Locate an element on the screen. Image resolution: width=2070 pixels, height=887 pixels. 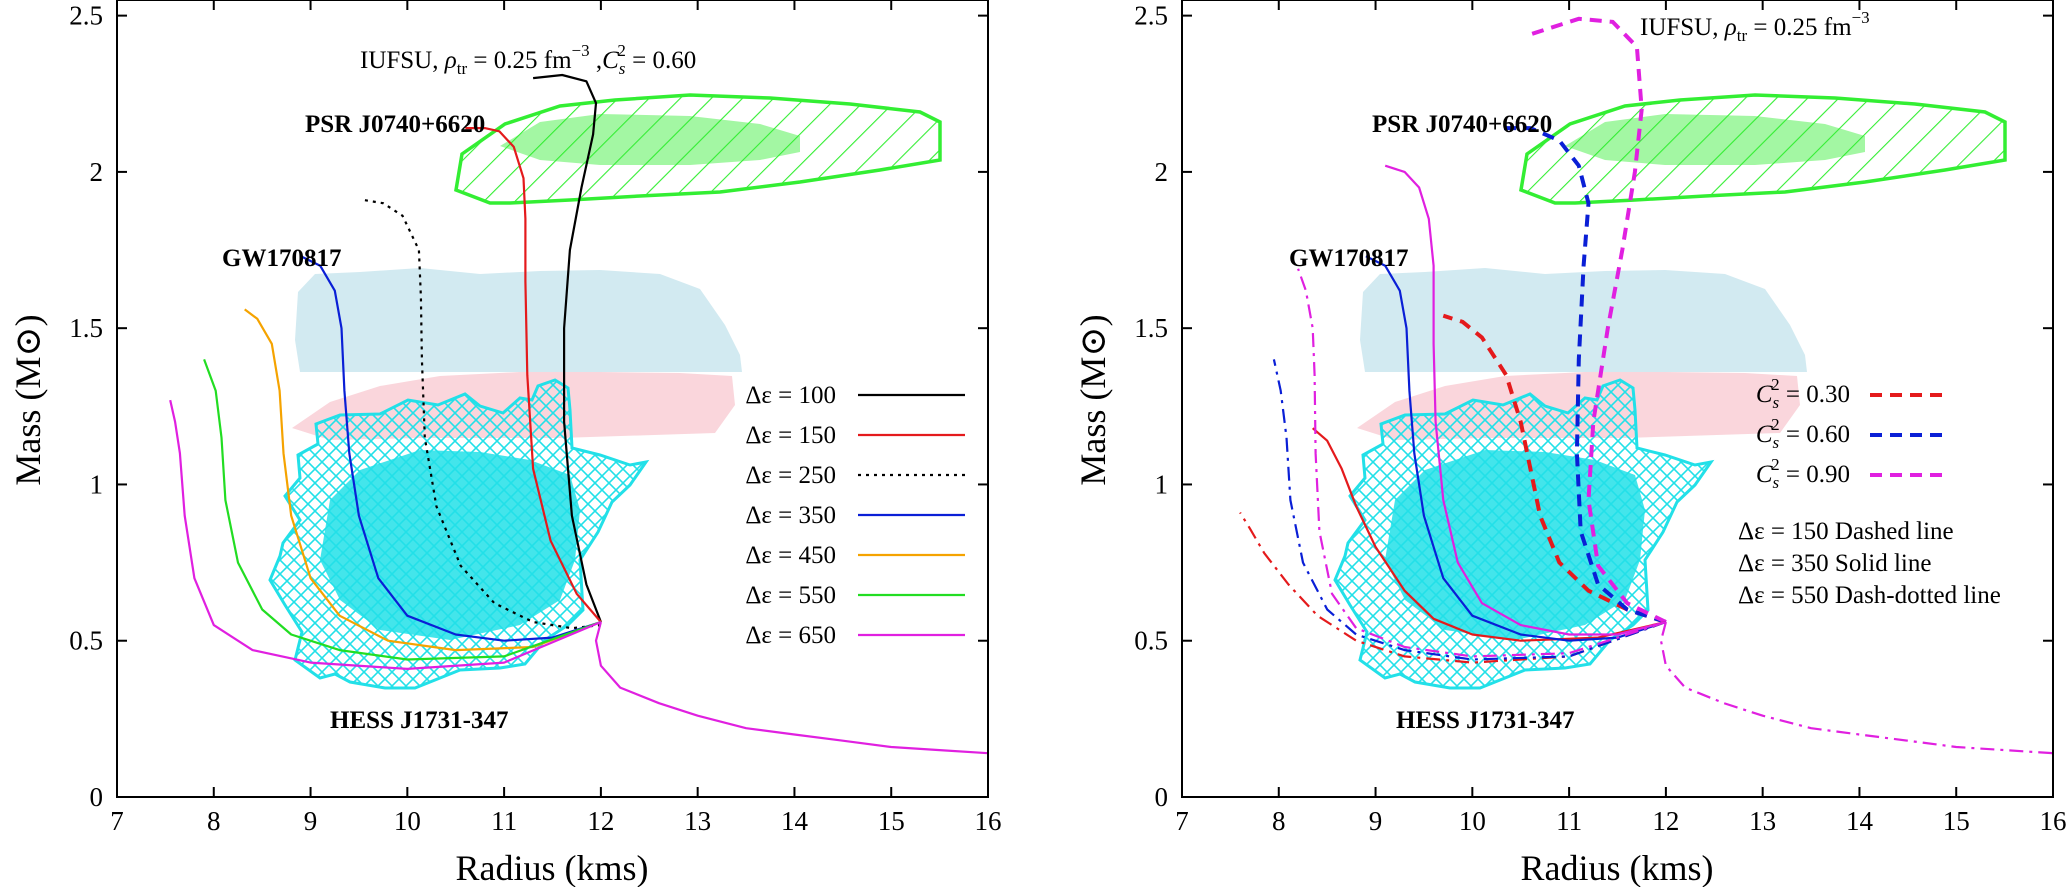
hess-label-left: HESS J1731-347 is located at coordinates (419, 720).